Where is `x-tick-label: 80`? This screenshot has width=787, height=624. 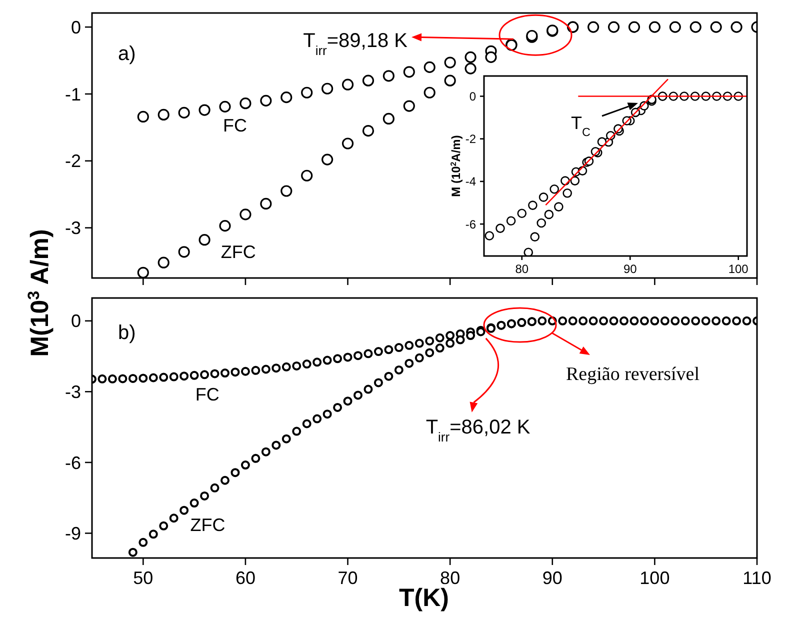 x-tick-label: 80 is located at coordinates (522, 269).